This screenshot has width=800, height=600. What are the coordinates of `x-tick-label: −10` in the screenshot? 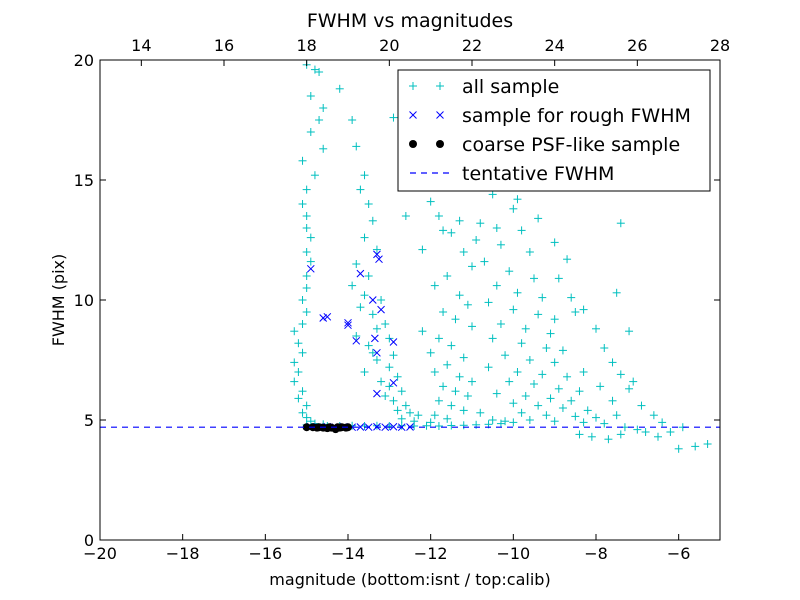 It's located at (513, 553).